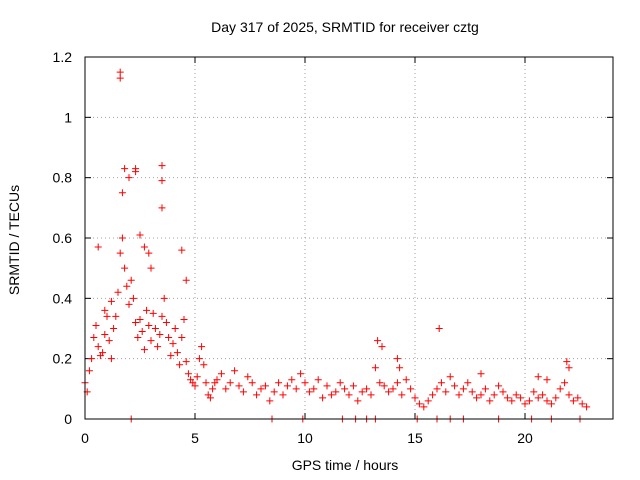 The height and width of the screenshot is (480, 640). Describe the element at coordinates (68, 117) in the screenshot. I see `y-tick-label: 1` at that location.